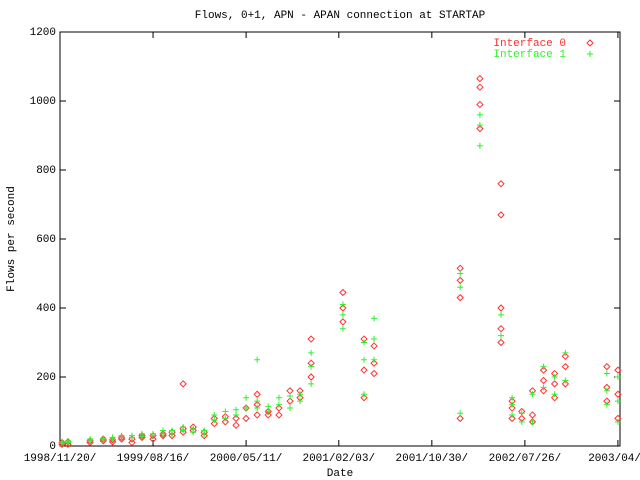 The height and width of the screenshot is (480, 640). I want to click on y-tick-label: 1200, so click(43, 33).